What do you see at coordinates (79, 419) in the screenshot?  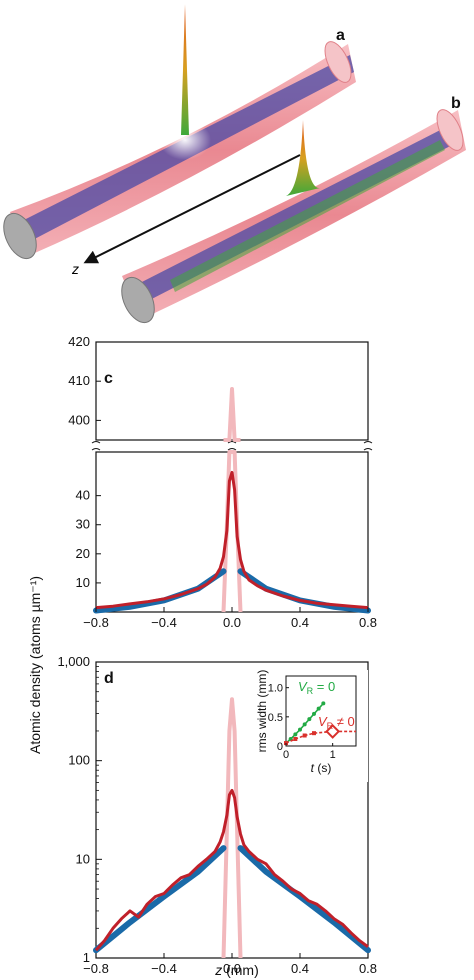 I see `y-tick-label: 400` at bounding box center [79, 419].